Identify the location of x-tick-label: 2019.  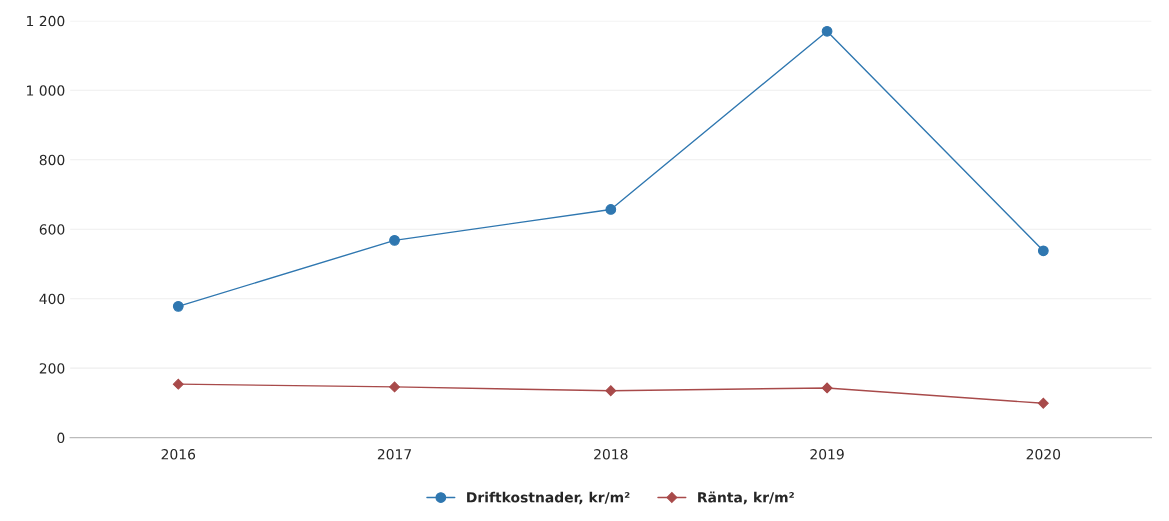
(827, 454).